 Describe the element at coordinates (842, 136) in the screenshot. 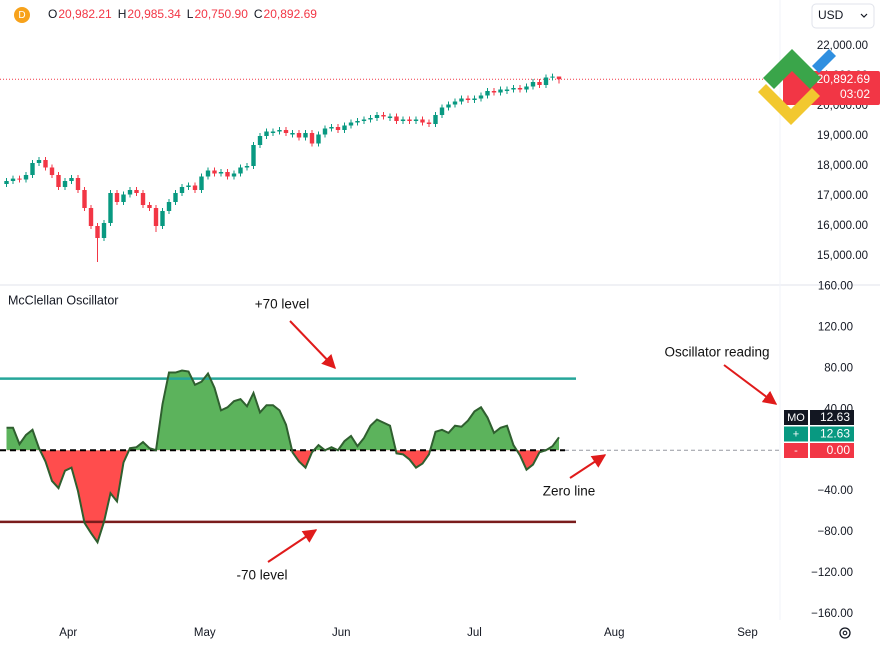

I see `y-tick-label: 19,000.00` at that location.